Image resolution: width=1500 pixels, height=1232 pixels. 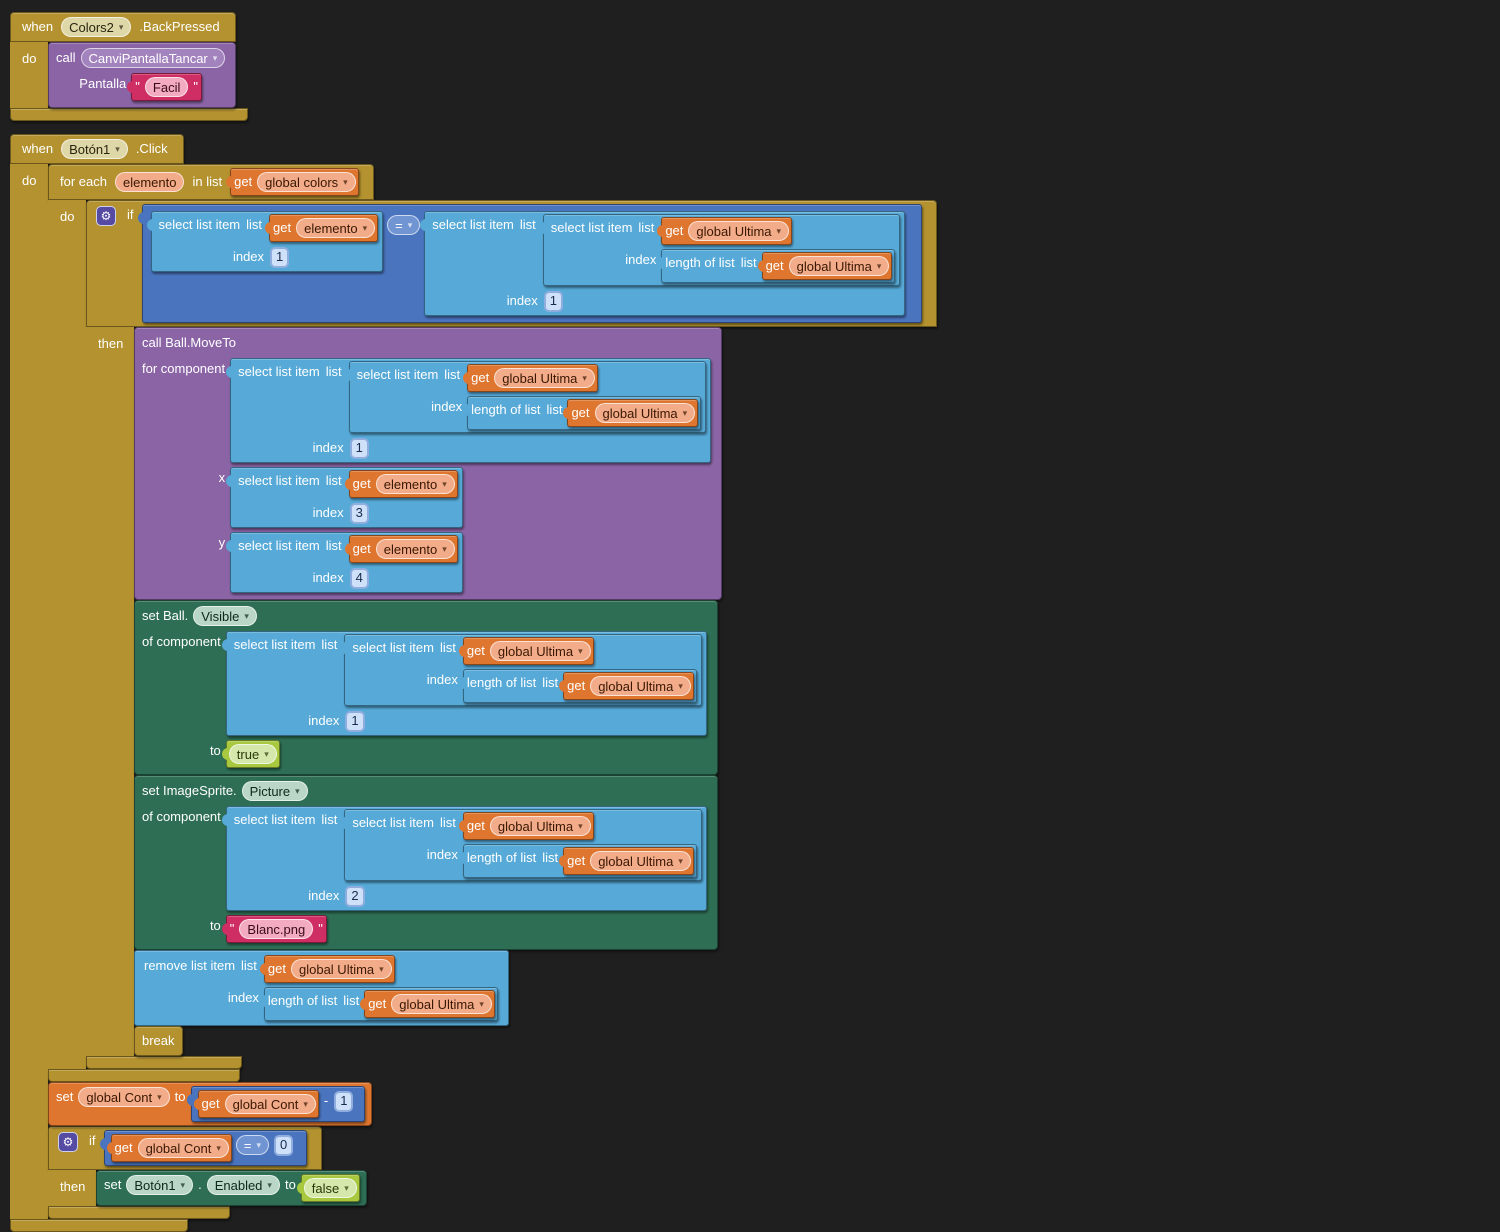 I want to click on loop-var-field: elemento, so click(x=149, y=182).